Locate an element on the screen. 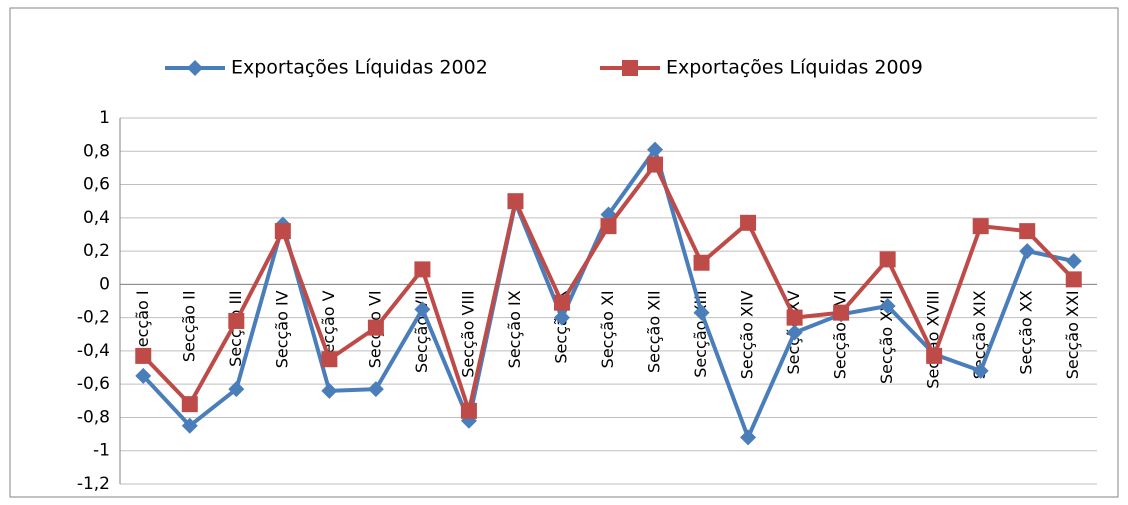 This screenshot has height=505, width=1128. y-tick-label: -1 is located at coordinates (101, 451).